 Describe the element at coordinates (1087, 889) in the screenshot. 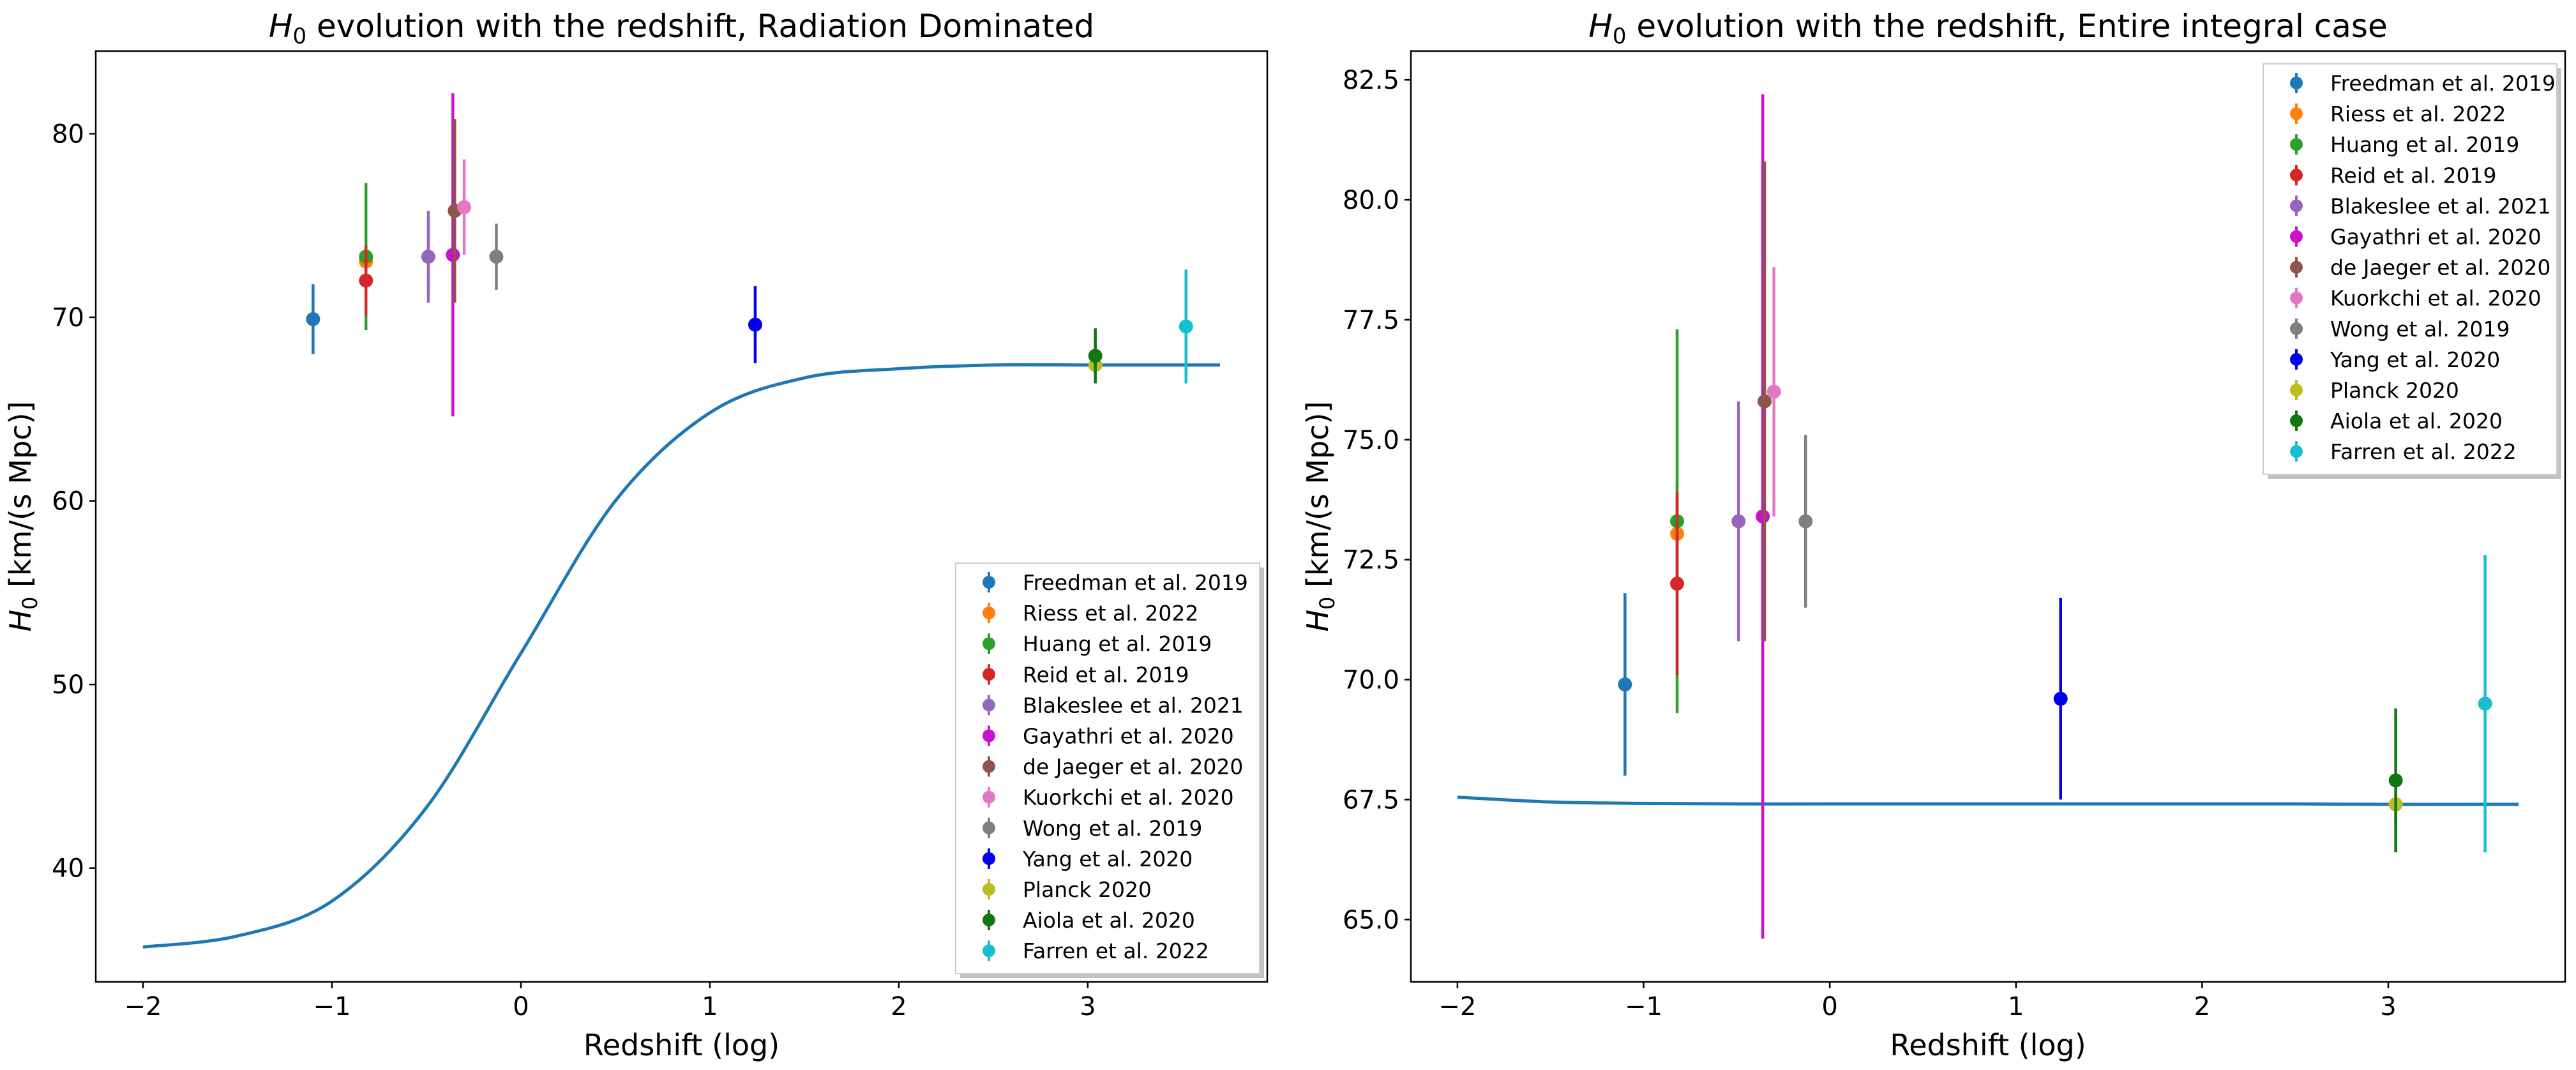

I see `legend-label: Planck 2020` at that location.